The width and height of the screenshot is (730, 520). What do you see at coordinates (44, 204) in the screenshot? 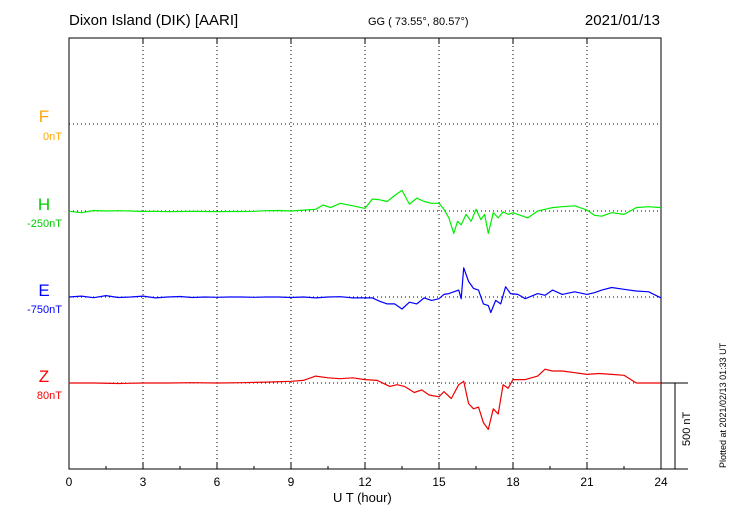
I see `component-h-label: H` at bounding box center [44, 204].